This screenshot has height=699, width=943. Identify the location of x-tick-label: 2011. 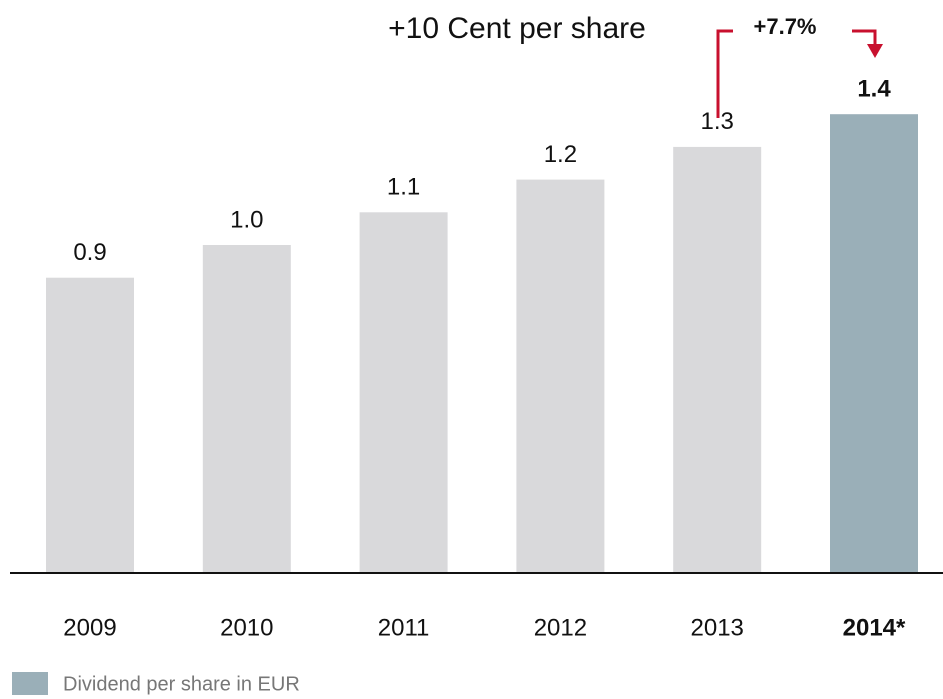
(404, 627).